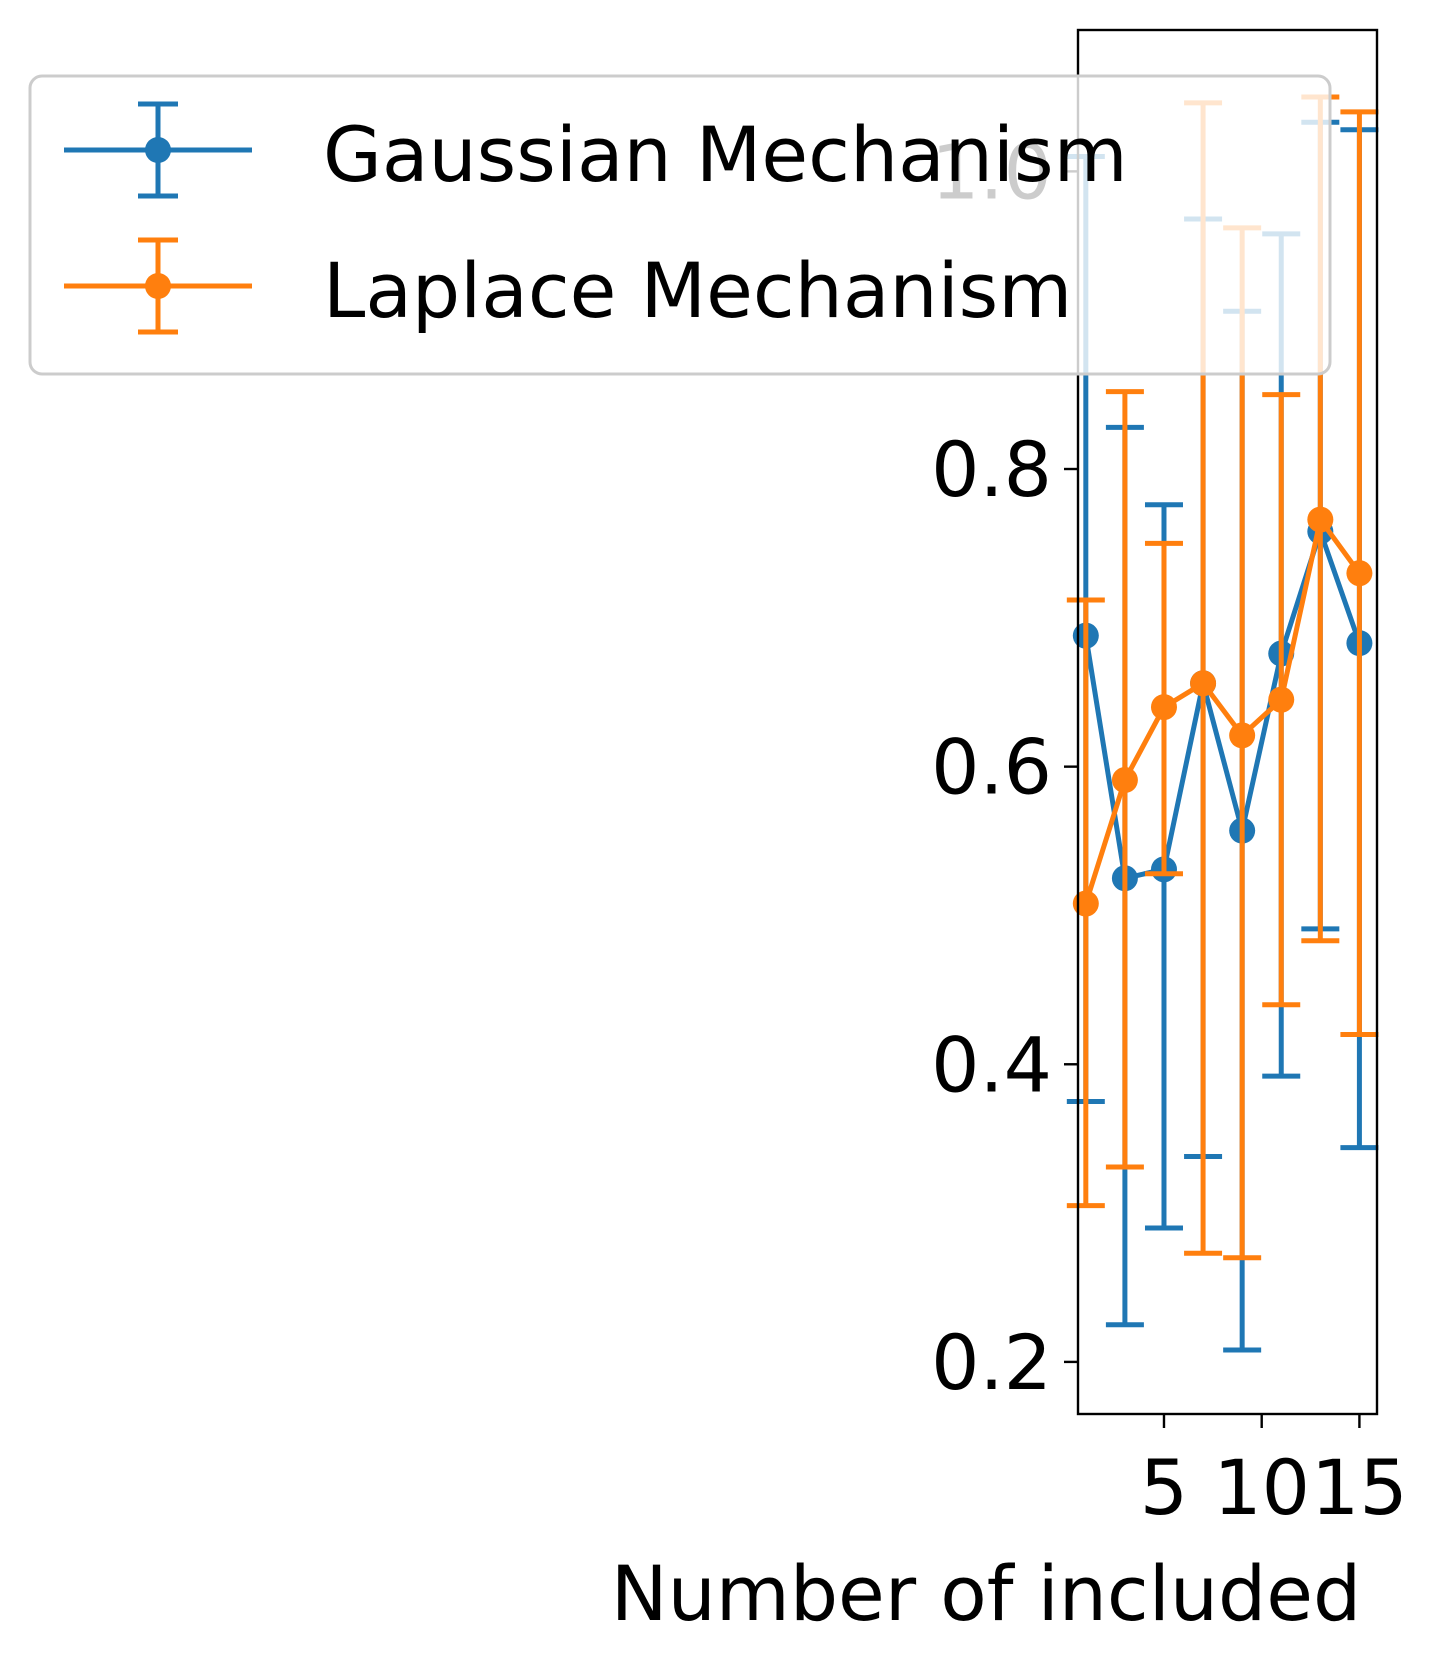 The image size is (1451, 1671). I want to click on legend-item-laplace: Laplace Mechanism, so click(568, 286).